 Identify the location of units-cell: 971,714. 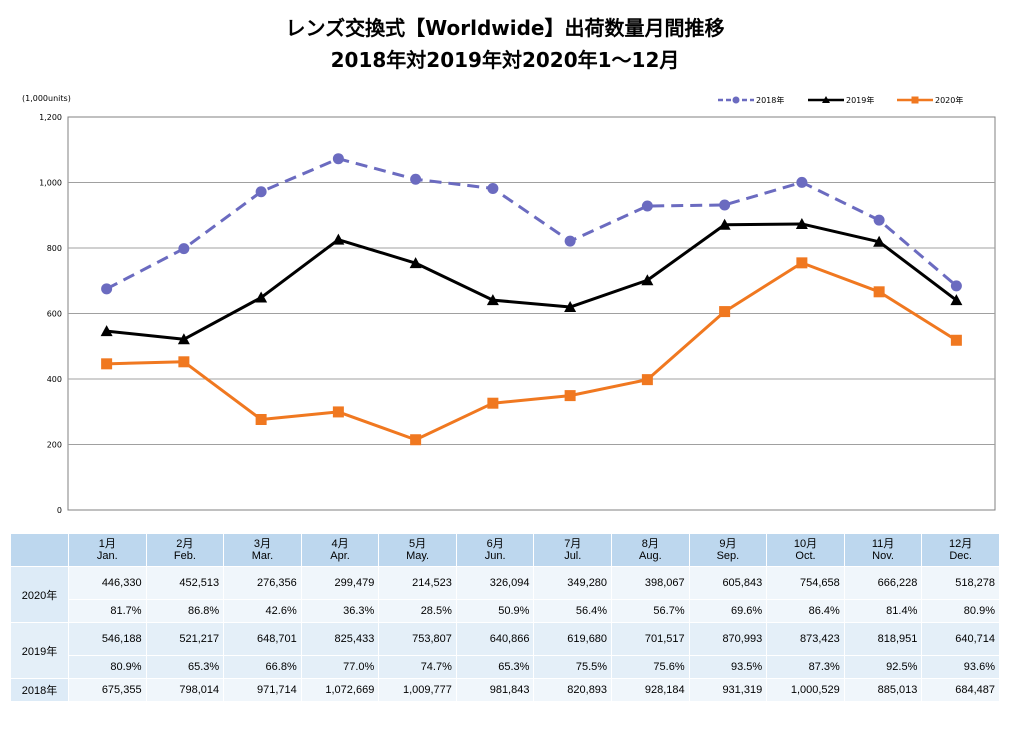
(262, 690).